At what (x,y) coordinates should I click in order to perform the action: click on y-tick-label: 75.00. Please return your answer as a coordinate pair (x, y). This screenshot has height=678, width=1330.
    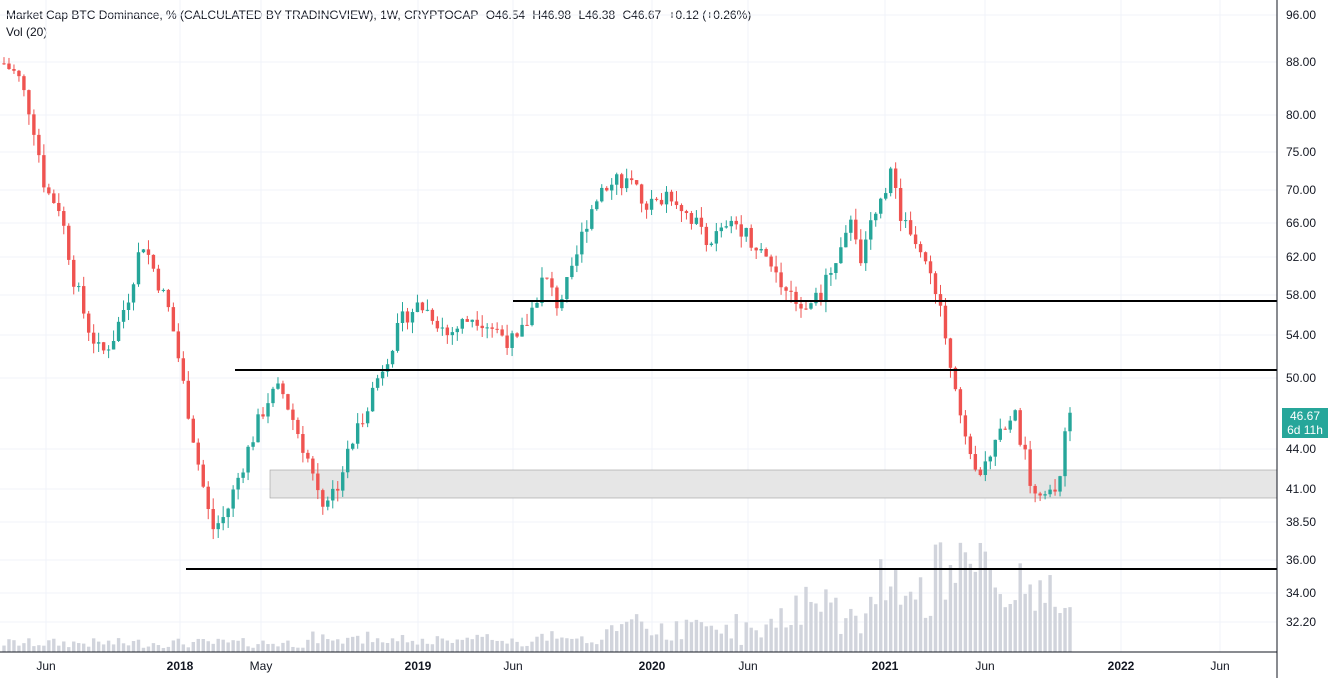
    Looking at the image, I should click on (1301, 152).